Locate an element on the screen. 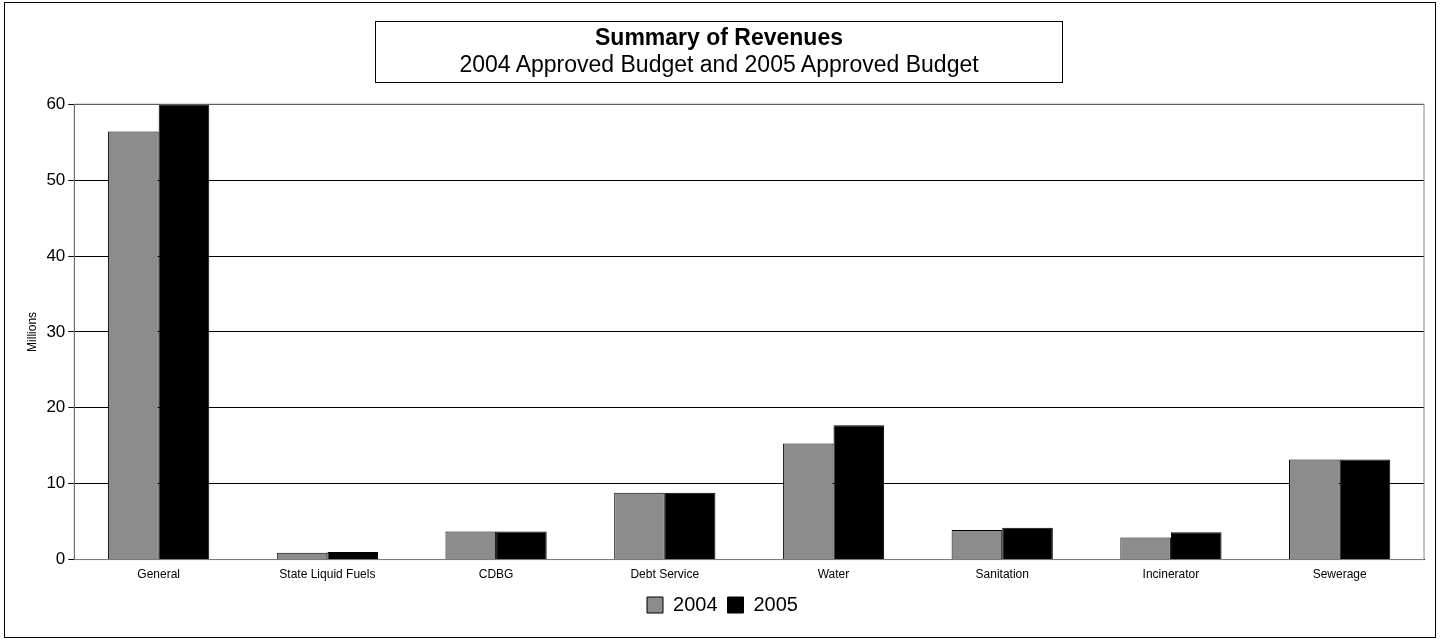 Image resolution: width=1442 pixels, height=644 pixels. x-tick-label: Water is located at coordinates (833, 574).